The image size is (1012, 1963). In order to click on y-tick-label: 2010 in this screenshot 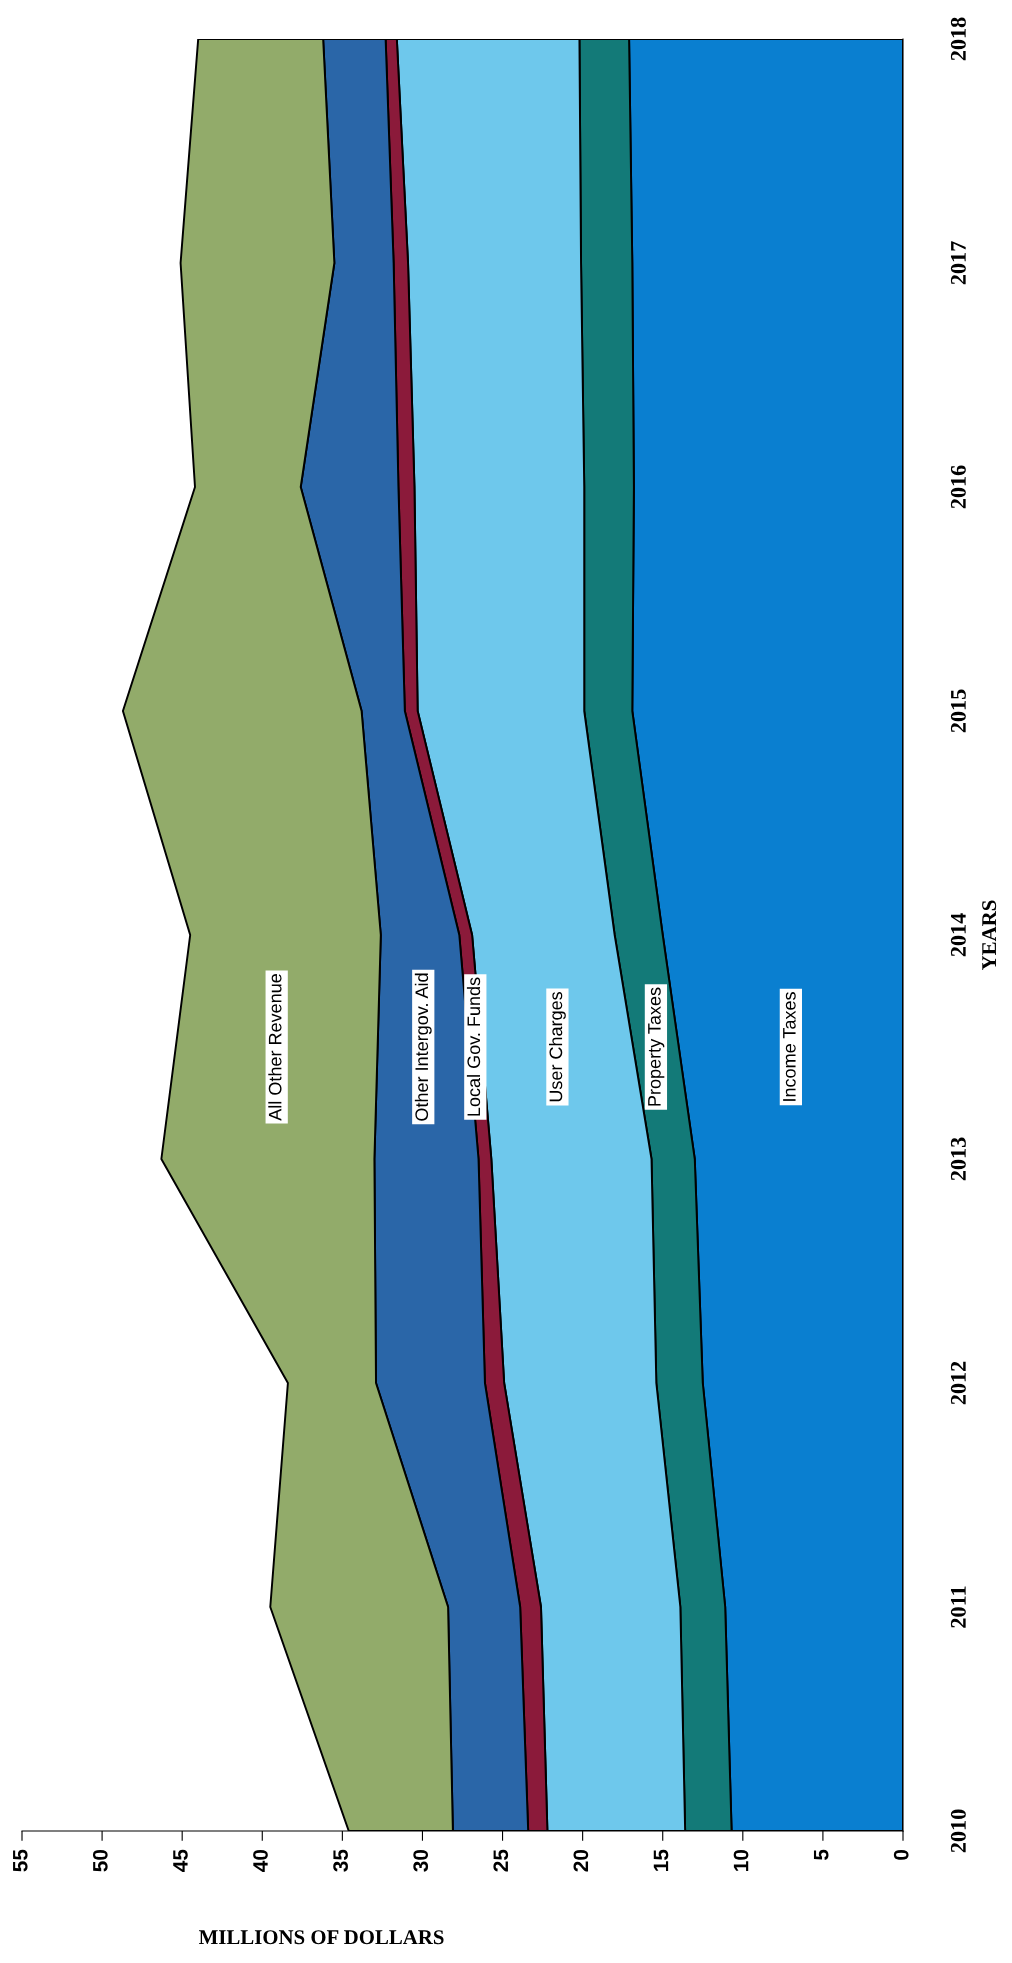, I will do `click(958, 1831)`.